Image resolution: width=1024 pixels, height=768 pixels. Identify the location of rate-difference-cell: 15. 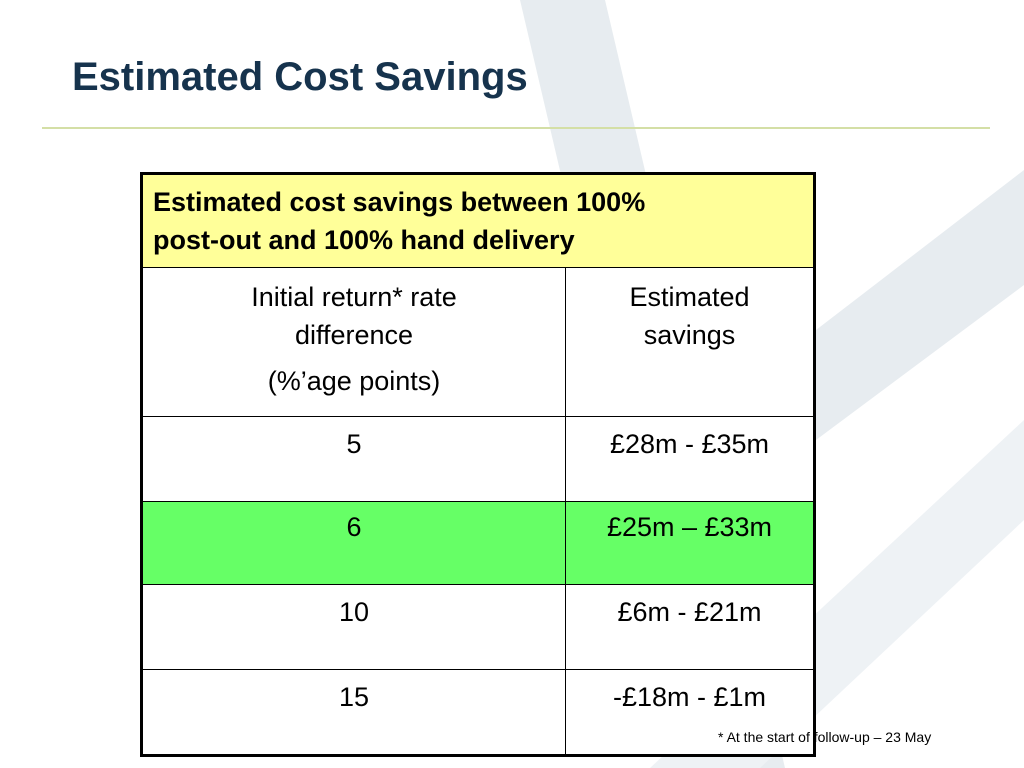
(353, 712).